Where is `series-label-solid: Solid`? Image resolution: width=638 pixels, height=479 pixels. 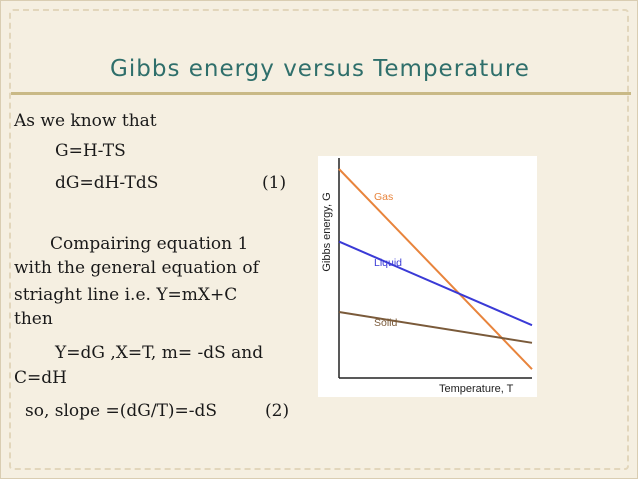
series-label-solid: Solid is located at coordinates (386, 323).